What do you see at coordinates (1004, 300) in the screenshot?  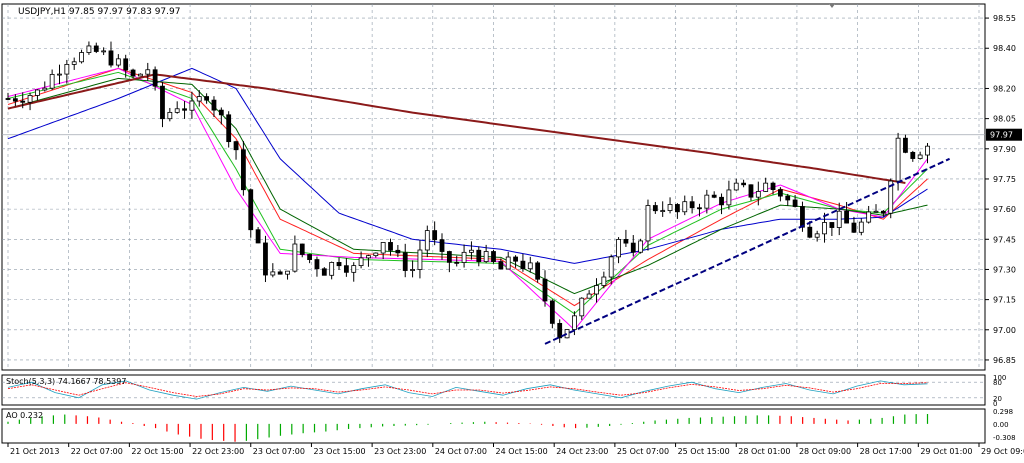 I see `price-tick-label: 97.15` at bounding box center [1004, 300].